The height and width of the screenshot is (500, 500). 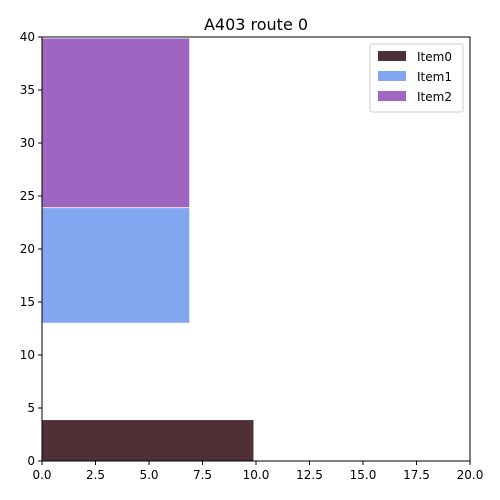 I want to click on x-tick-label: 12.5, so click(x=309, y=475).